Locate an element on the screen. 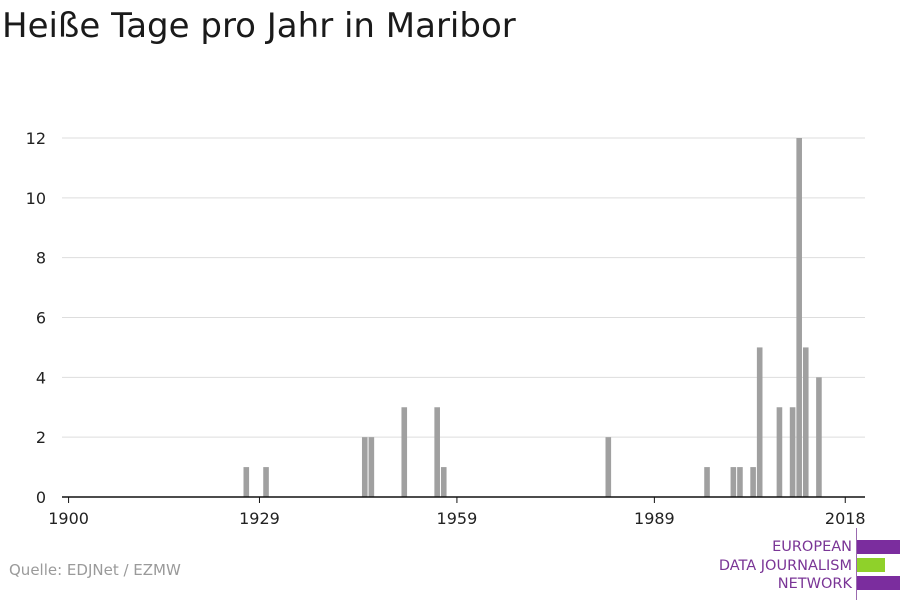  x-tick-label: 2018 is located at coordinates (845, 518).